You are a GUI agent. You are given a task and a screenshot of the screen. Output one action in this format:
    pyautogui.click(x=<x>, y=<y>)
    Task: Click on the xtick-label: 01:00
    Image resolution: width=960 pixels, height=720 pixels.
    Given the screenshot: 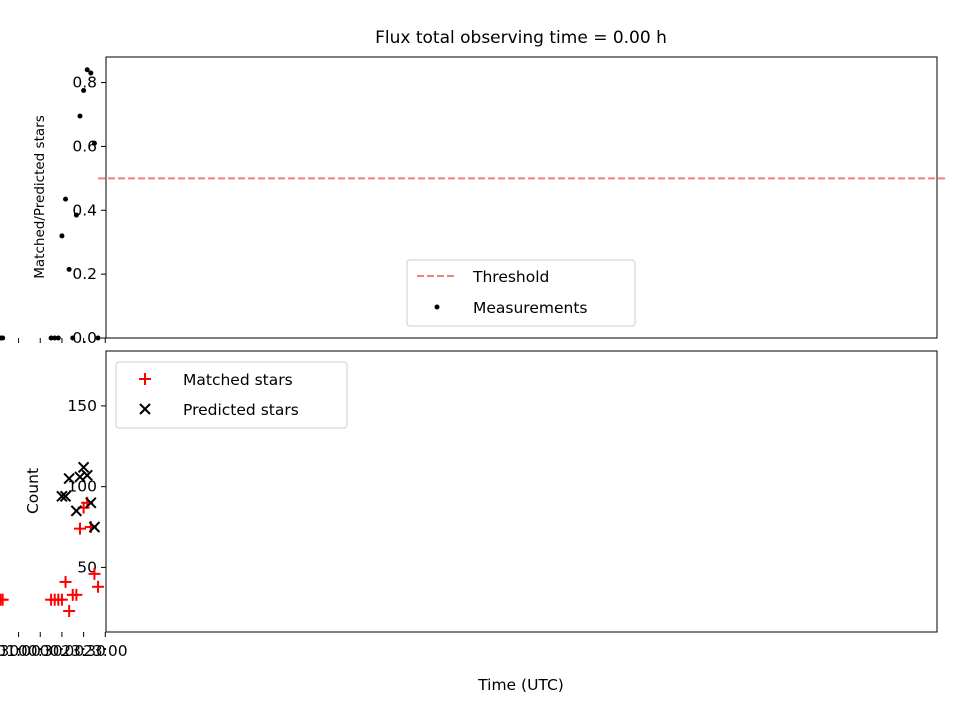 What is the action you would take?
    pyautogui.click(x=20, y=651)
    